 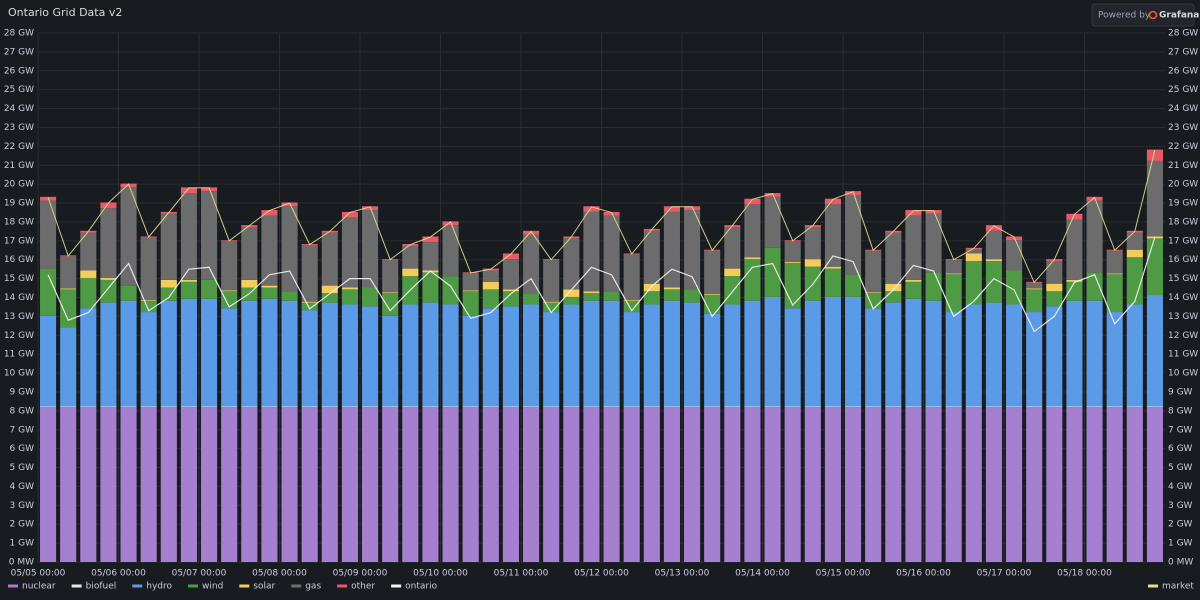 I want to click on y-tick-label: 27 GW, so click(x=19, y=52).